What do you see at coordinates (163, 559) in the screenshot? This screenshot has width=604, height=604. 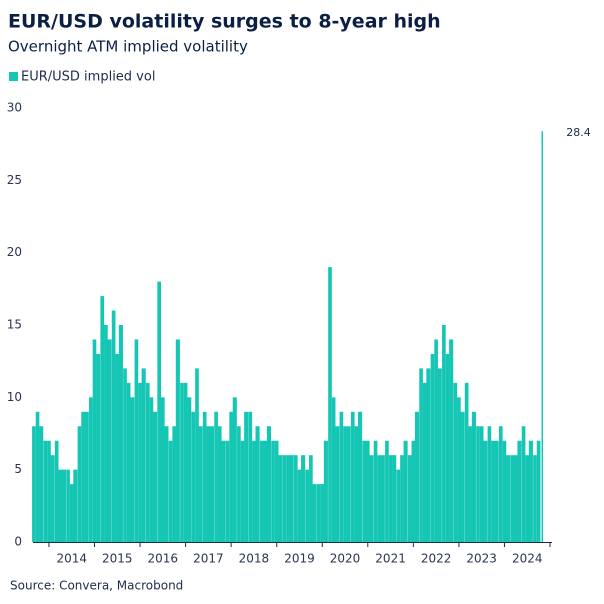 I see `x-tick-label: 2016` at bounding box center [163, 559].